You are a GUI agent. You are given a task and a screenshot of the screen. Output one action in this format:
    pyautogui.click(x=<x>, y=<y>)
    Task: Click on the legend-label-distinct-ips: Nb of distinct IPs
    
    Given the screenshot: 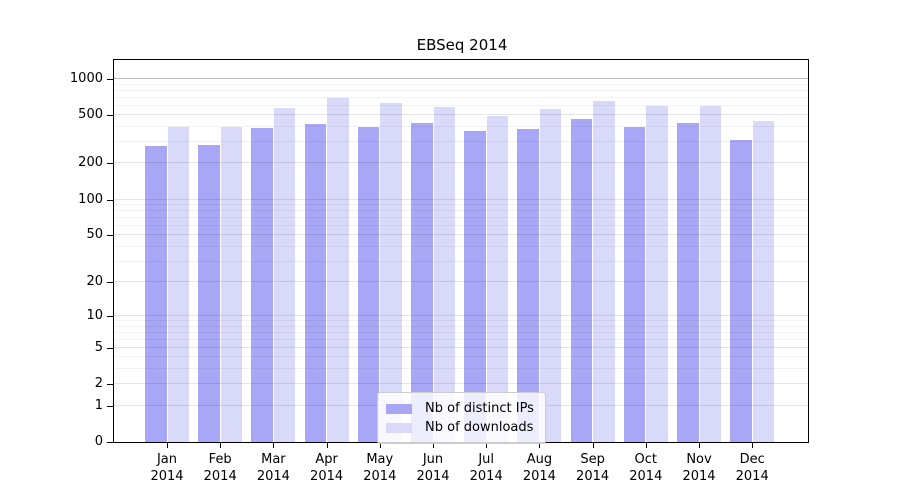 What is the action you would take?
    pyautogui.click(x=479, y=408)
    